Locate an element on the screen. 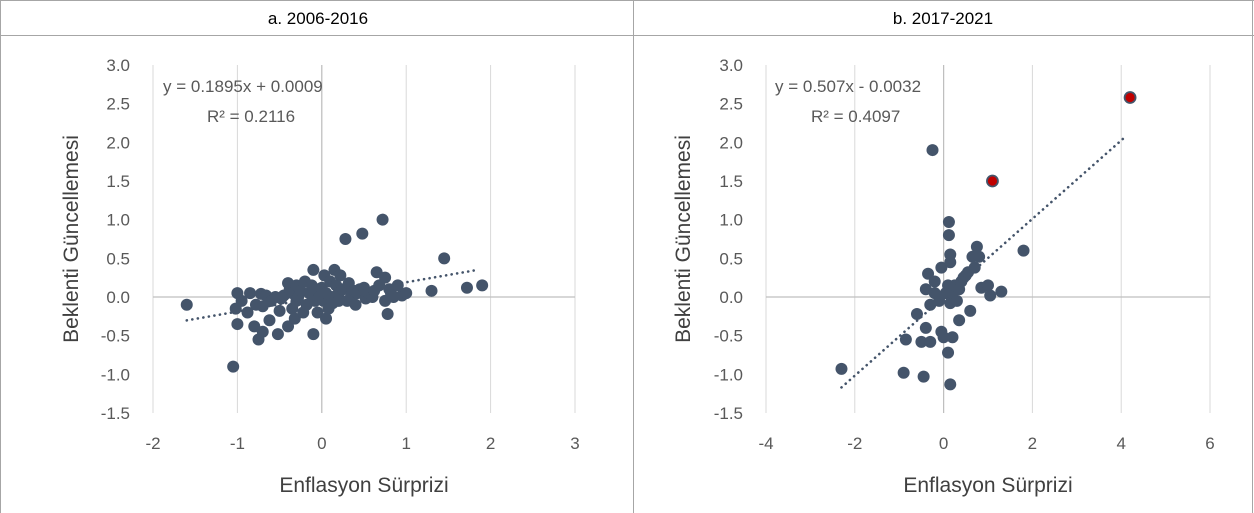 This screenshot has height=513, width=1254. panel-a-y-tick-label: 2.0 is located at coordinates (118, 142).